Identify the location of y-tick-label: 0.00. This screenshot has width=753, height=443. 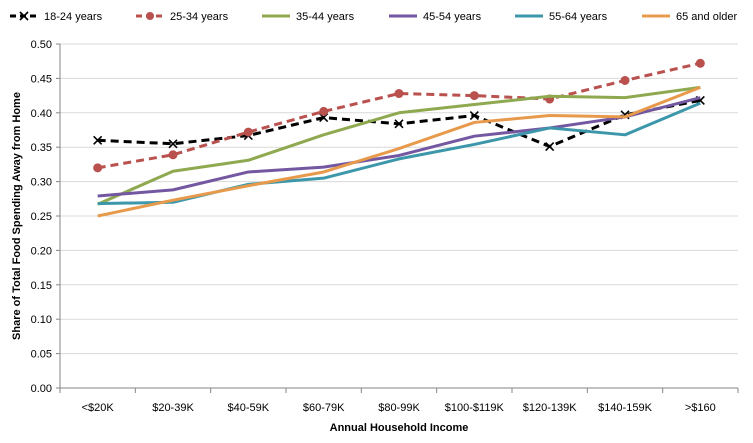
(41, 389).